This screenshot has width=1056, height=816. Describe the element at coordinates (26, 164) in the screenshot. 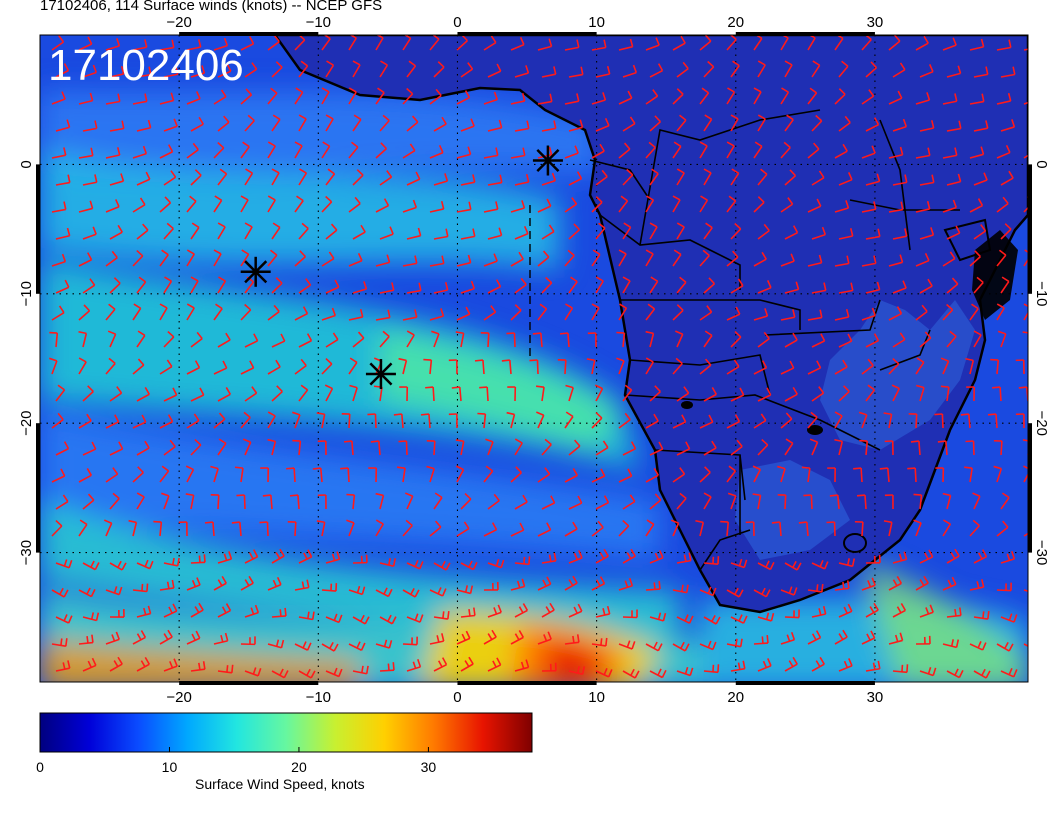

I see `lat-label-left: 0` at that location.